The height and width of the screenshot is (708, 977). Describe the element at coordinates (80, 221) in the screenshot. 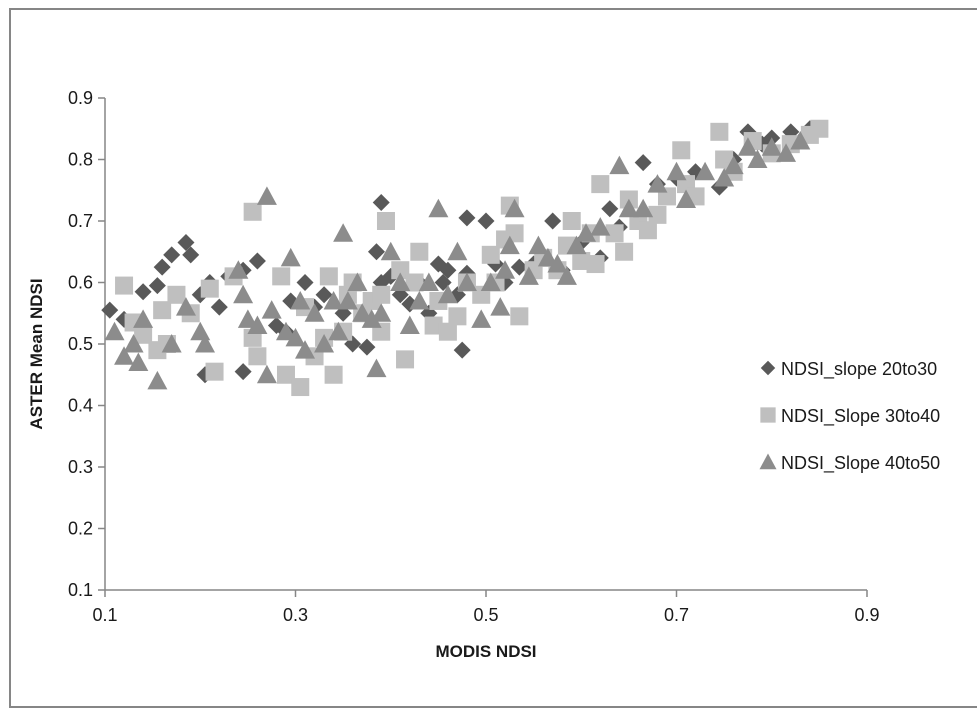

I see `y-tick-label: 0.7` at that location.